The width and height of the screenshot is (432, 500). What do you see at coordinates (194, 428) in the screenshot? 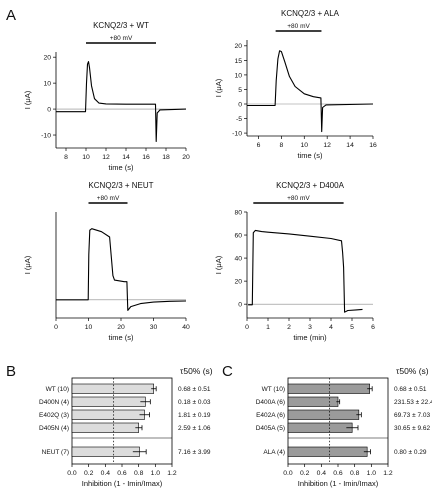
I see `tau-value: 2.59 ± 1.06` at bounding box center [194, 428].